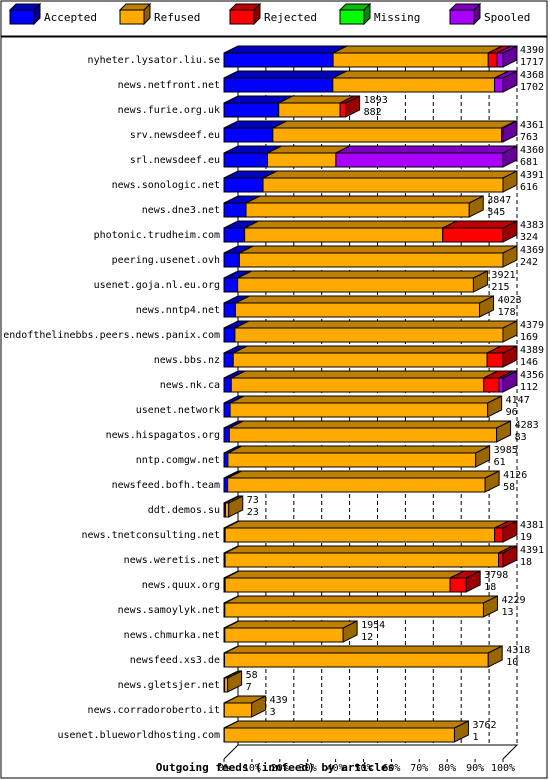 This screenshot has width=550, height=780. What do you see at coordinates (371, 752) in the screenshot?
I see `floor-edge` at bounding box center [371, 752].